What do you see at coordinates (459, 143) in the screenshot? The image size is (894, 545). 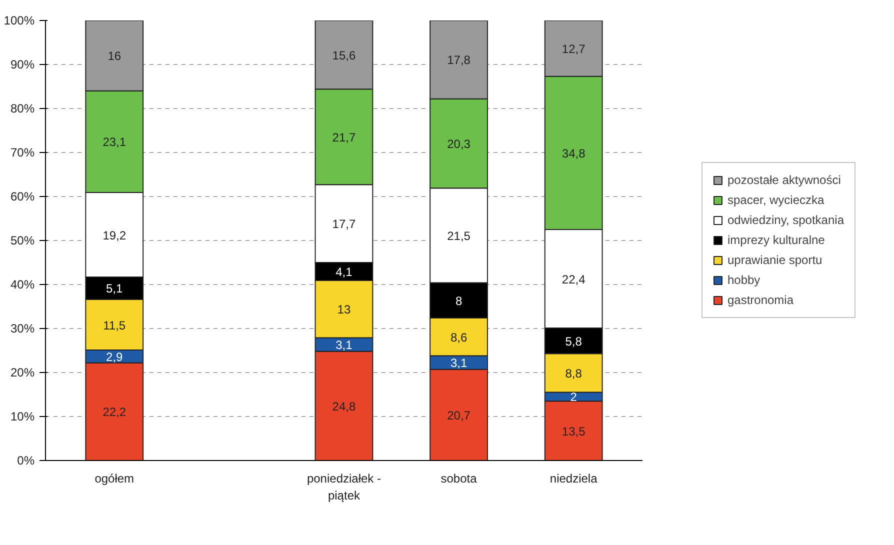 I see `data-label: 20,3` at bounding box center [459, 143].